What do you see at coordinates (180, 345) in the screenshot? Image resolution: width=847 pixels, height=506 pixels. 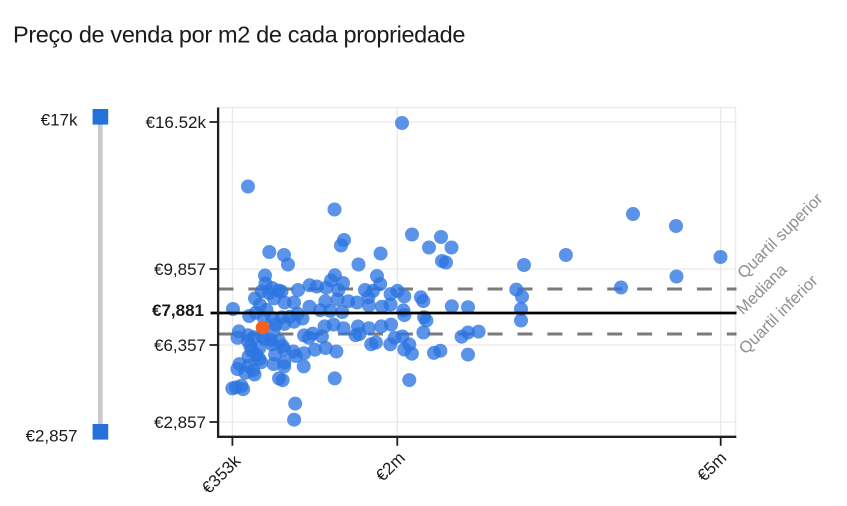 I see `svg-text: €6,357` at bounding box center [180, 345].